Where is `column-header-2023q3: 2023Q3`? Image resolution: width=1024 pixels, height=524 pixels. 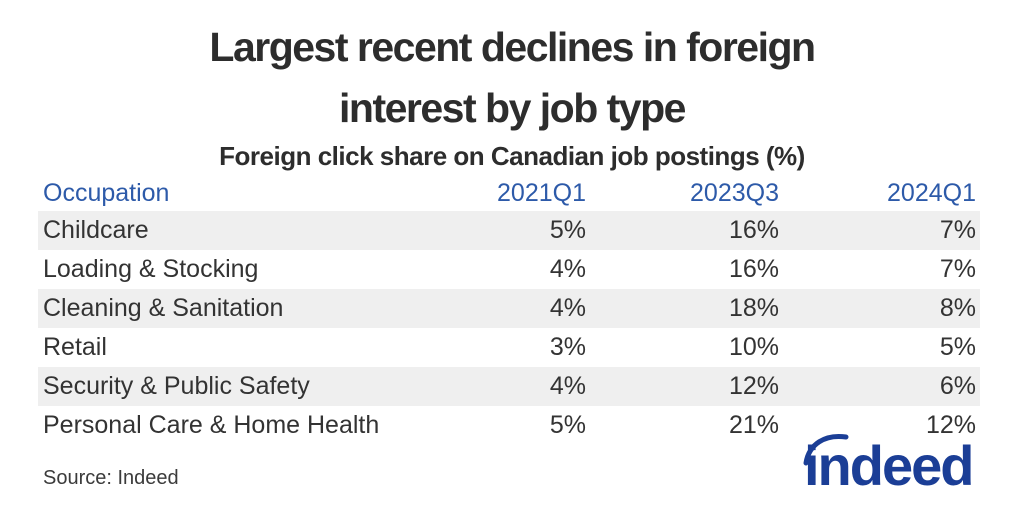 column-header-2023q3: 2023Q3 is located at coordinates (734, 193).